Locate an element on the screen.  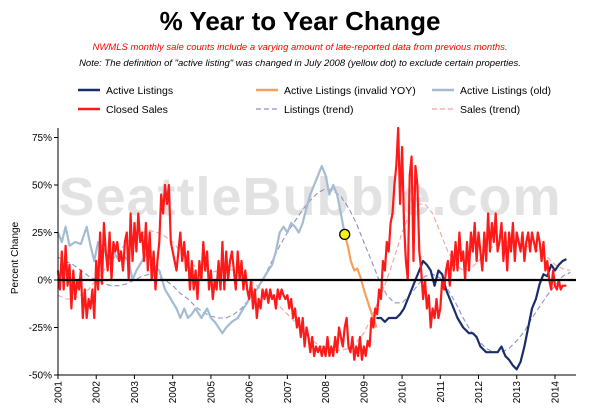
x-tick-label: 2013 is located at coordinates (517, 392).